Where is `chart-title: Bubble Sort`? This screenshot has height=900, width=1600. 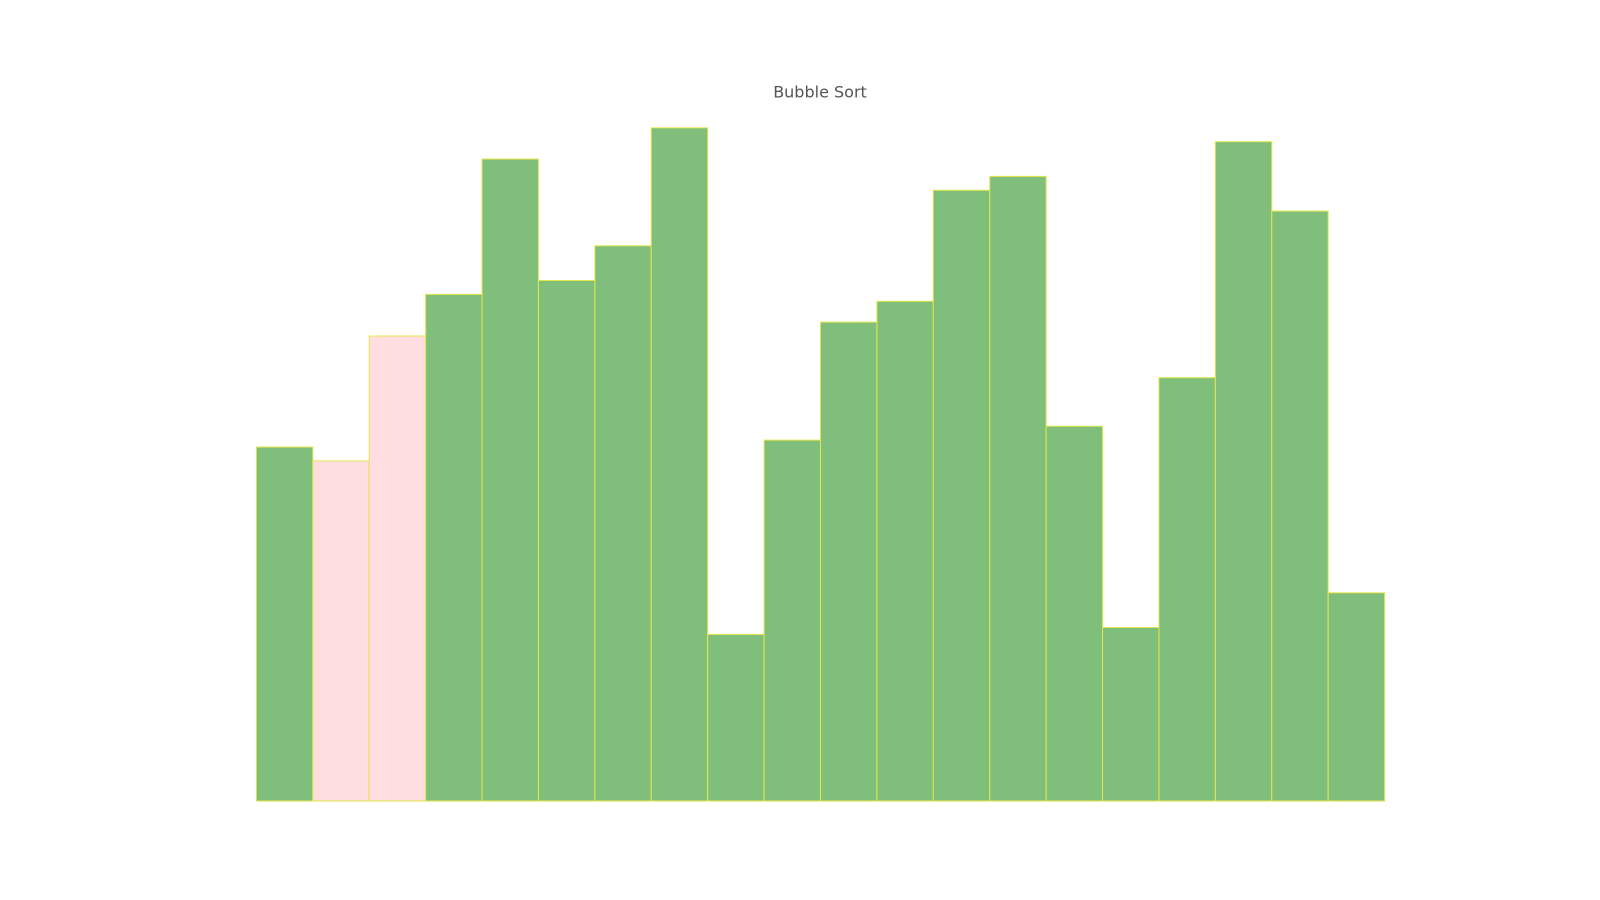 chart-title: Bubble Sort is located at coordinates (820, 92).